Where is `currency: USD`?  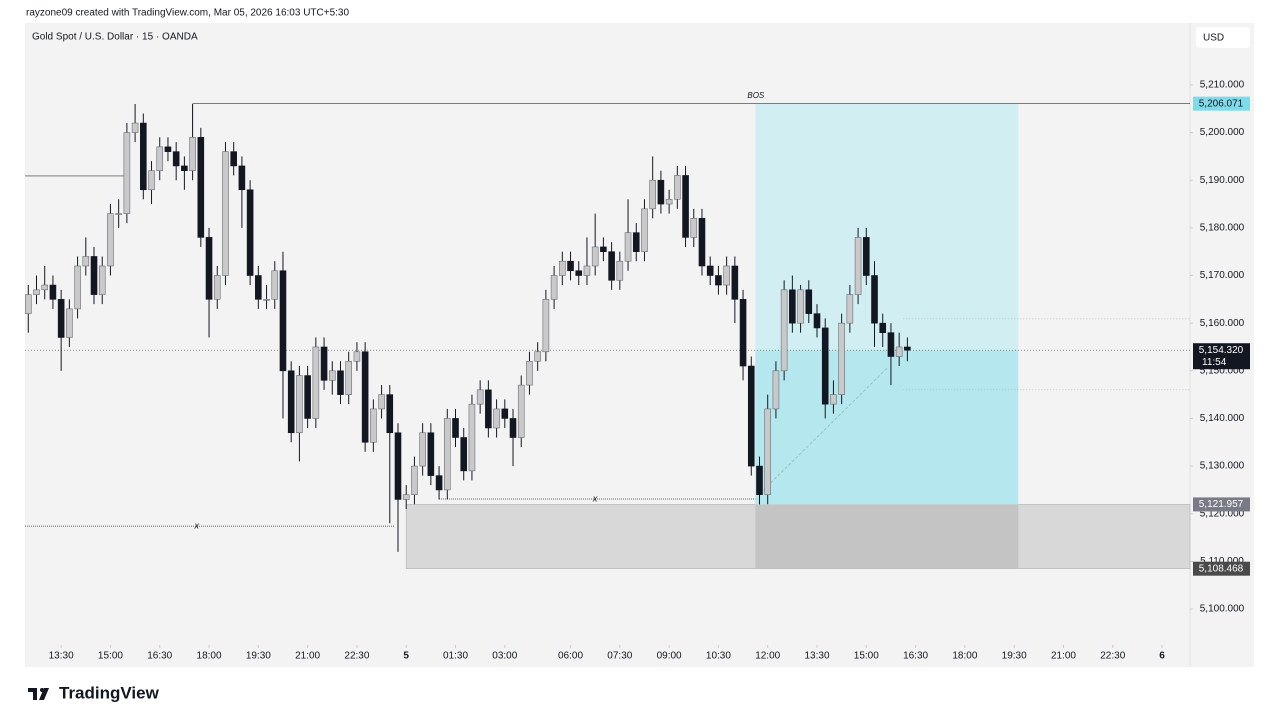
currency: USD is located at coordinates (1213, 38).